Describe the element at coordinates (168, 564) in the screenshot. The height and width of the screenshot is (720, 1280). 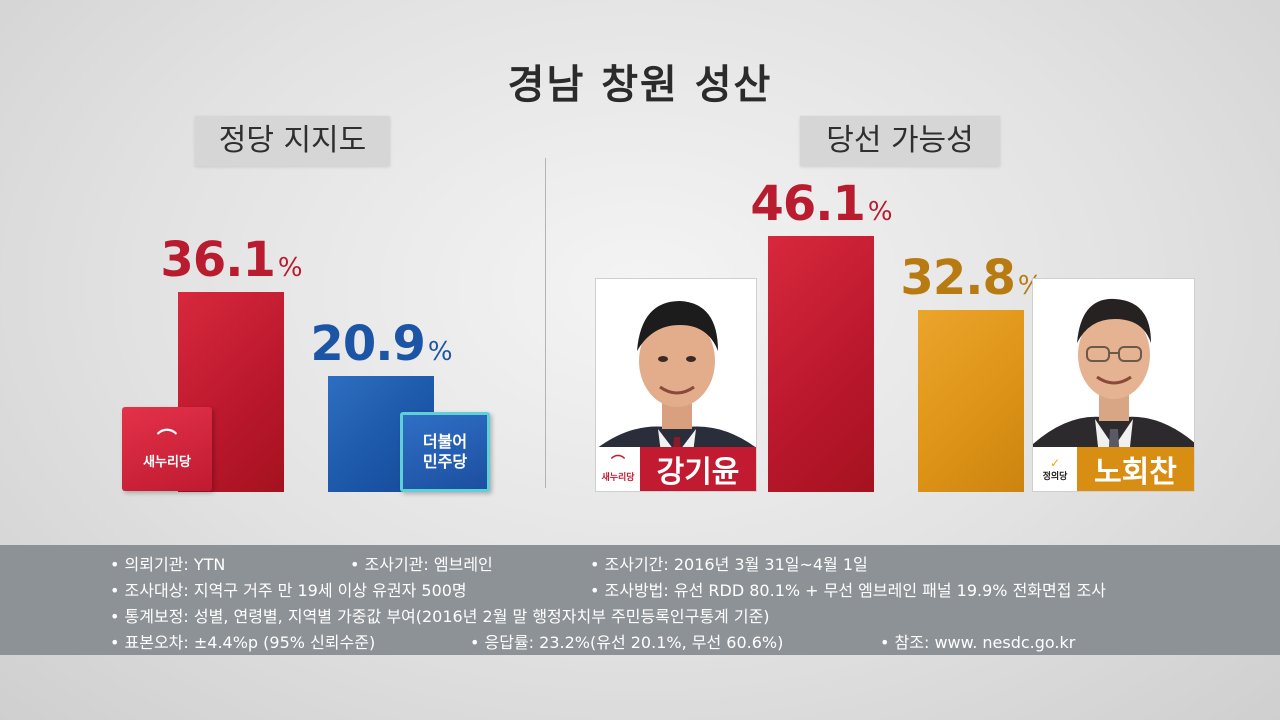
I see `info-client: • 의뢰기관: YTN` at that location.